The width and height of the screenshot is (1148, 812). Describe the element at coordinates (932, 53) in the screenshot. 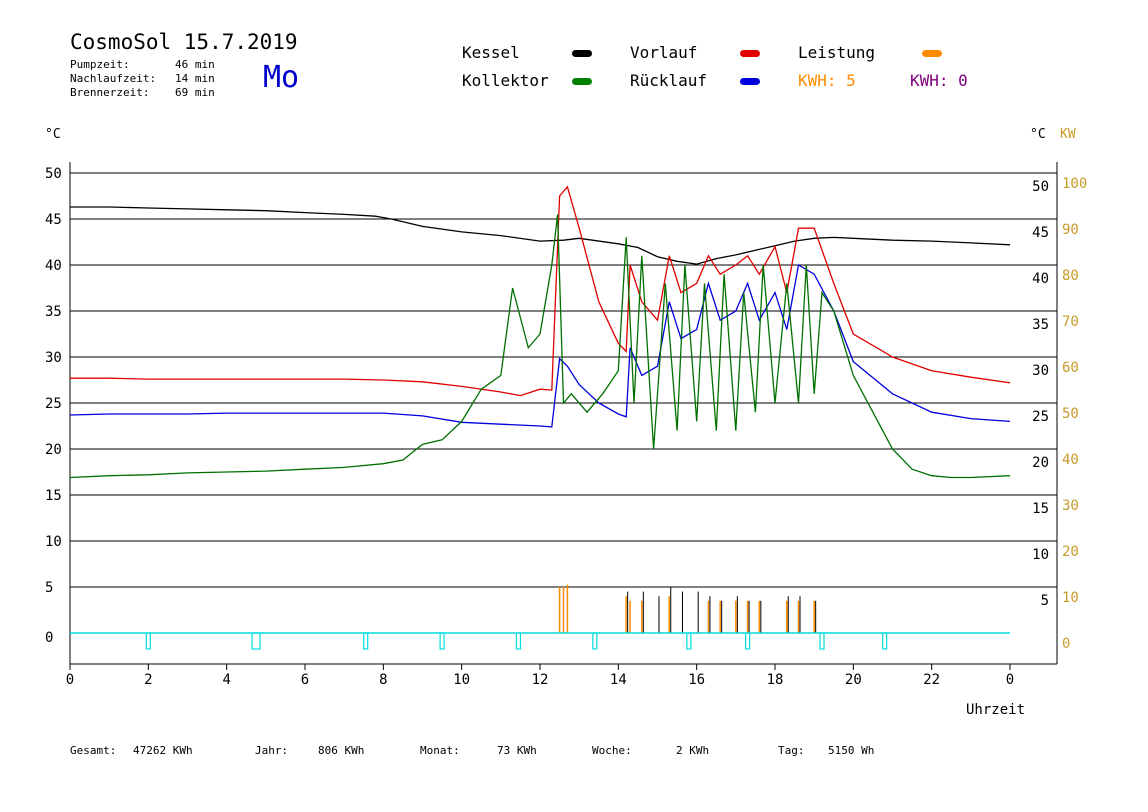

I see `legend-swatch-leistung` at that location.